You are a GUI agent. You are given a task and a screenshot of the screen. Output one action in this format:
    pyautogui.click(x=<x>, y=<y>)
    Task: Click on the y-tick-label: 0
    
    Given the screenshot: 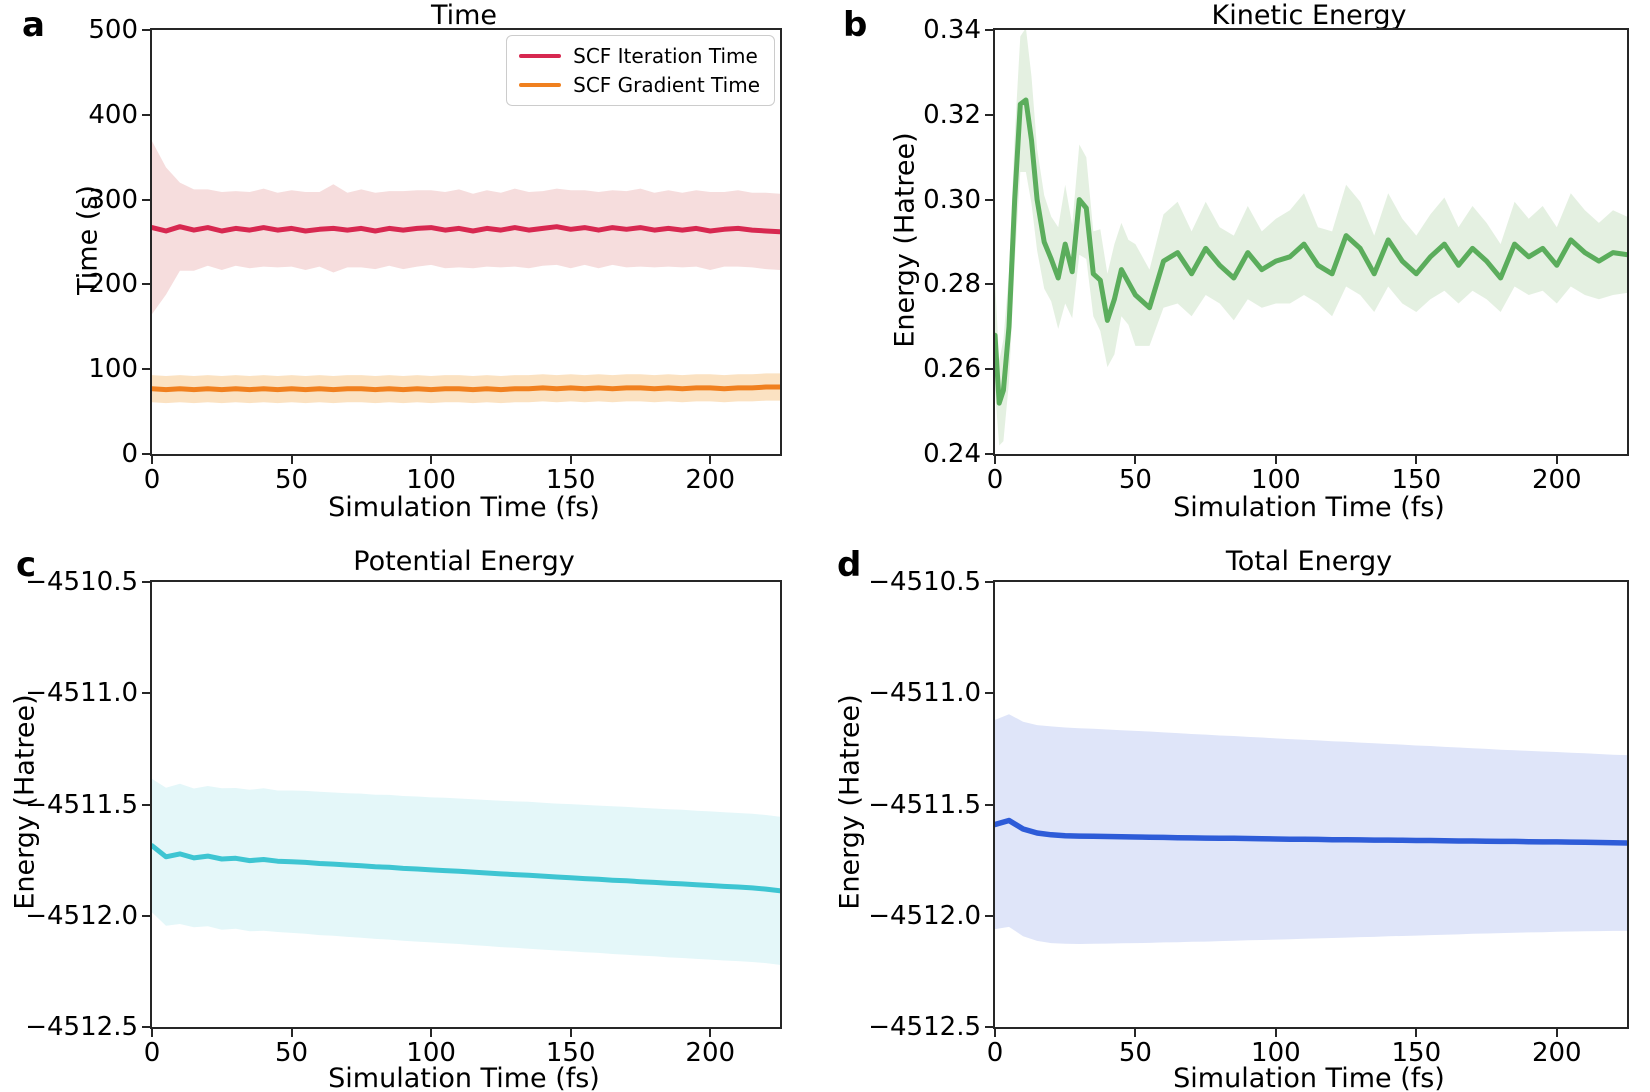 What is the action you would take?
    pyautogui.click(x=129, y=454)
    